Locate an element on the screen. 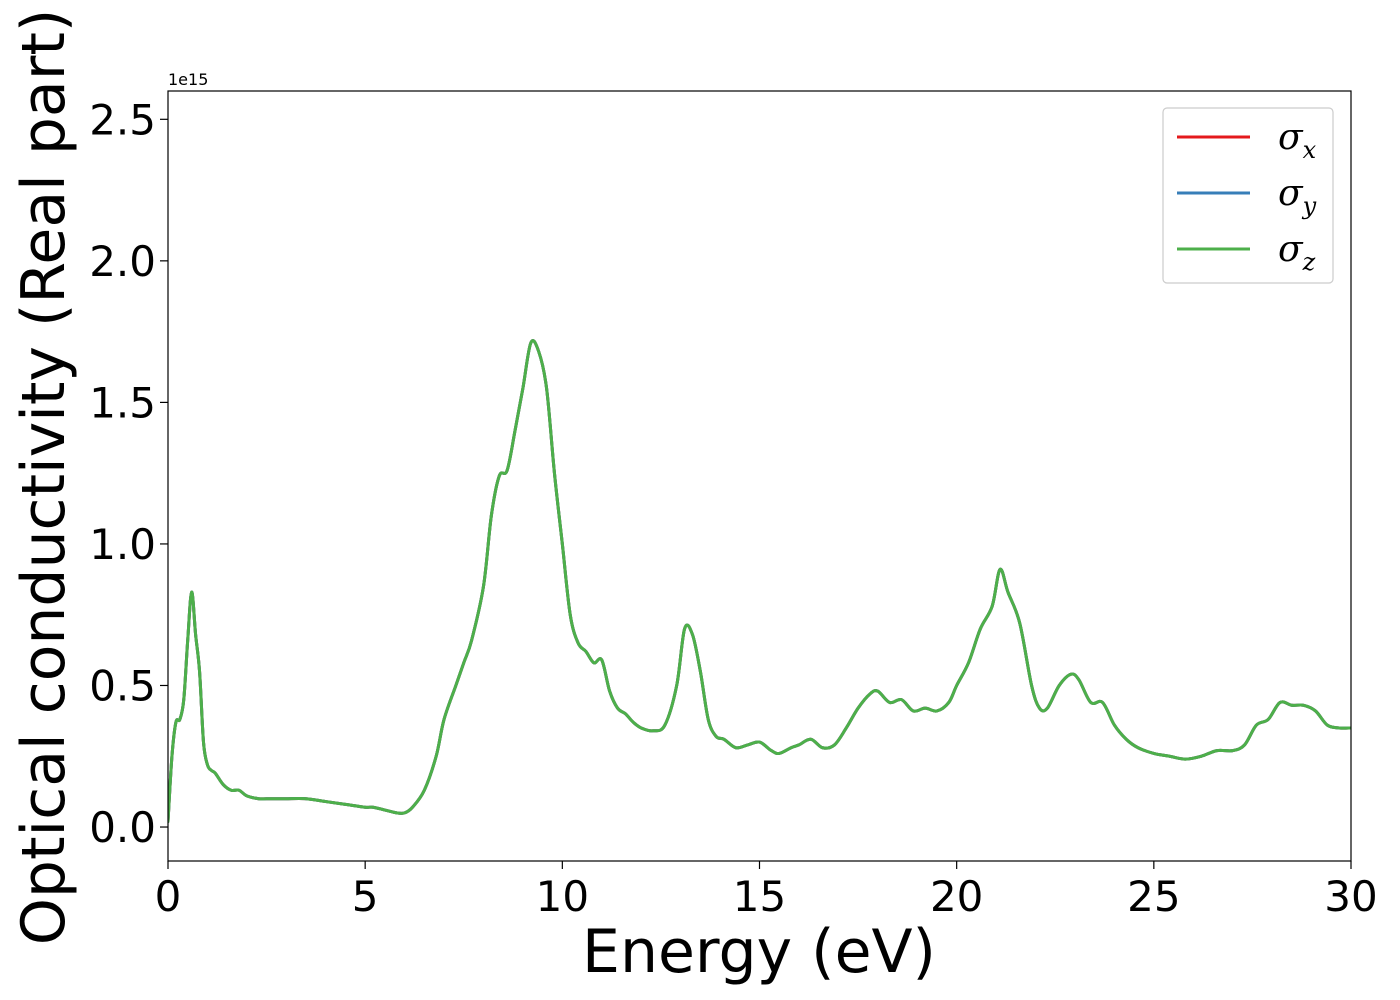  legend-label-x: σx is located at coordinates (1297, 140).